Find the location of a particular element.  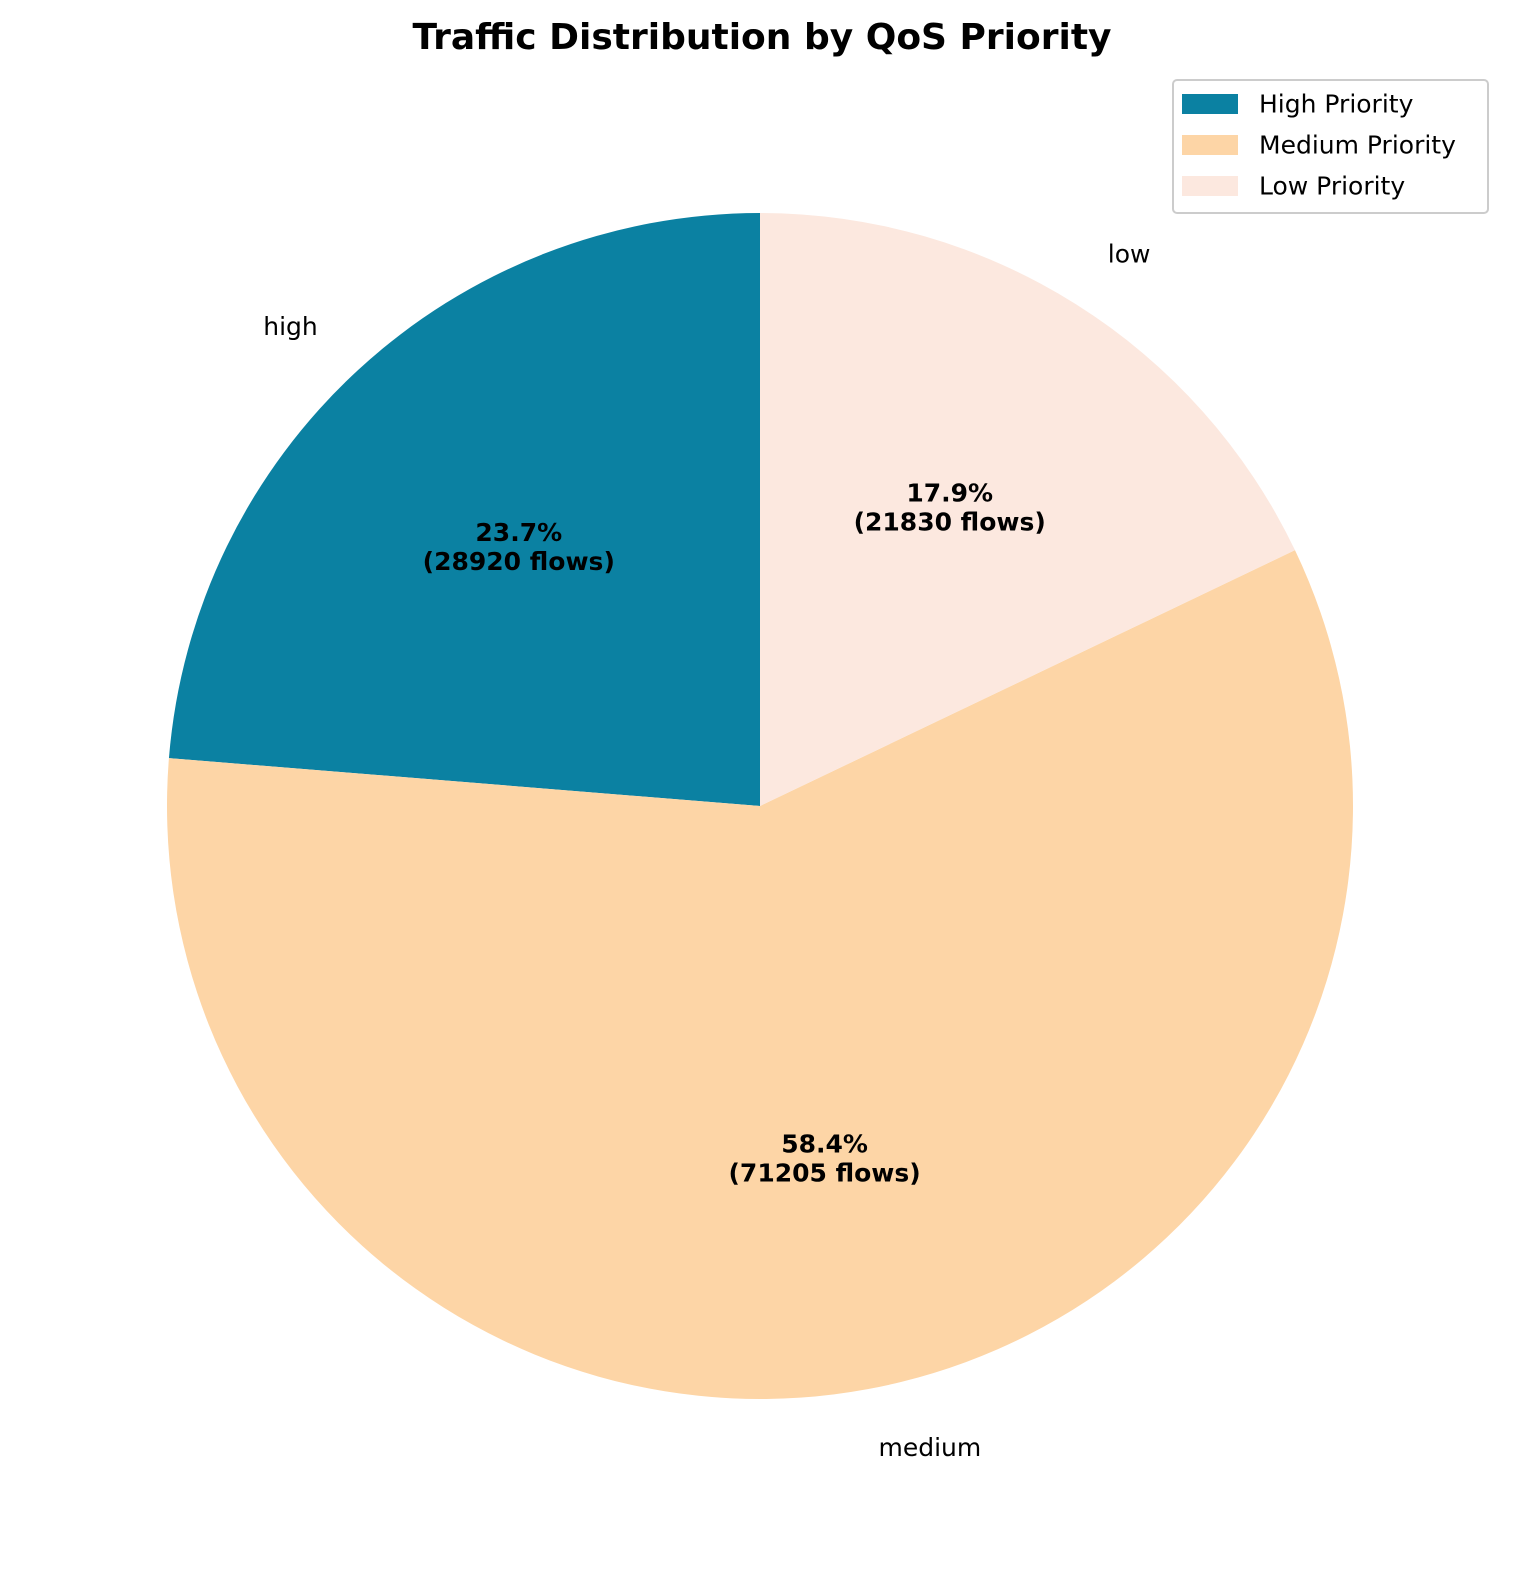

legend: High Priority Medium Priority Low Priority is located at coordinates (1330, 146).